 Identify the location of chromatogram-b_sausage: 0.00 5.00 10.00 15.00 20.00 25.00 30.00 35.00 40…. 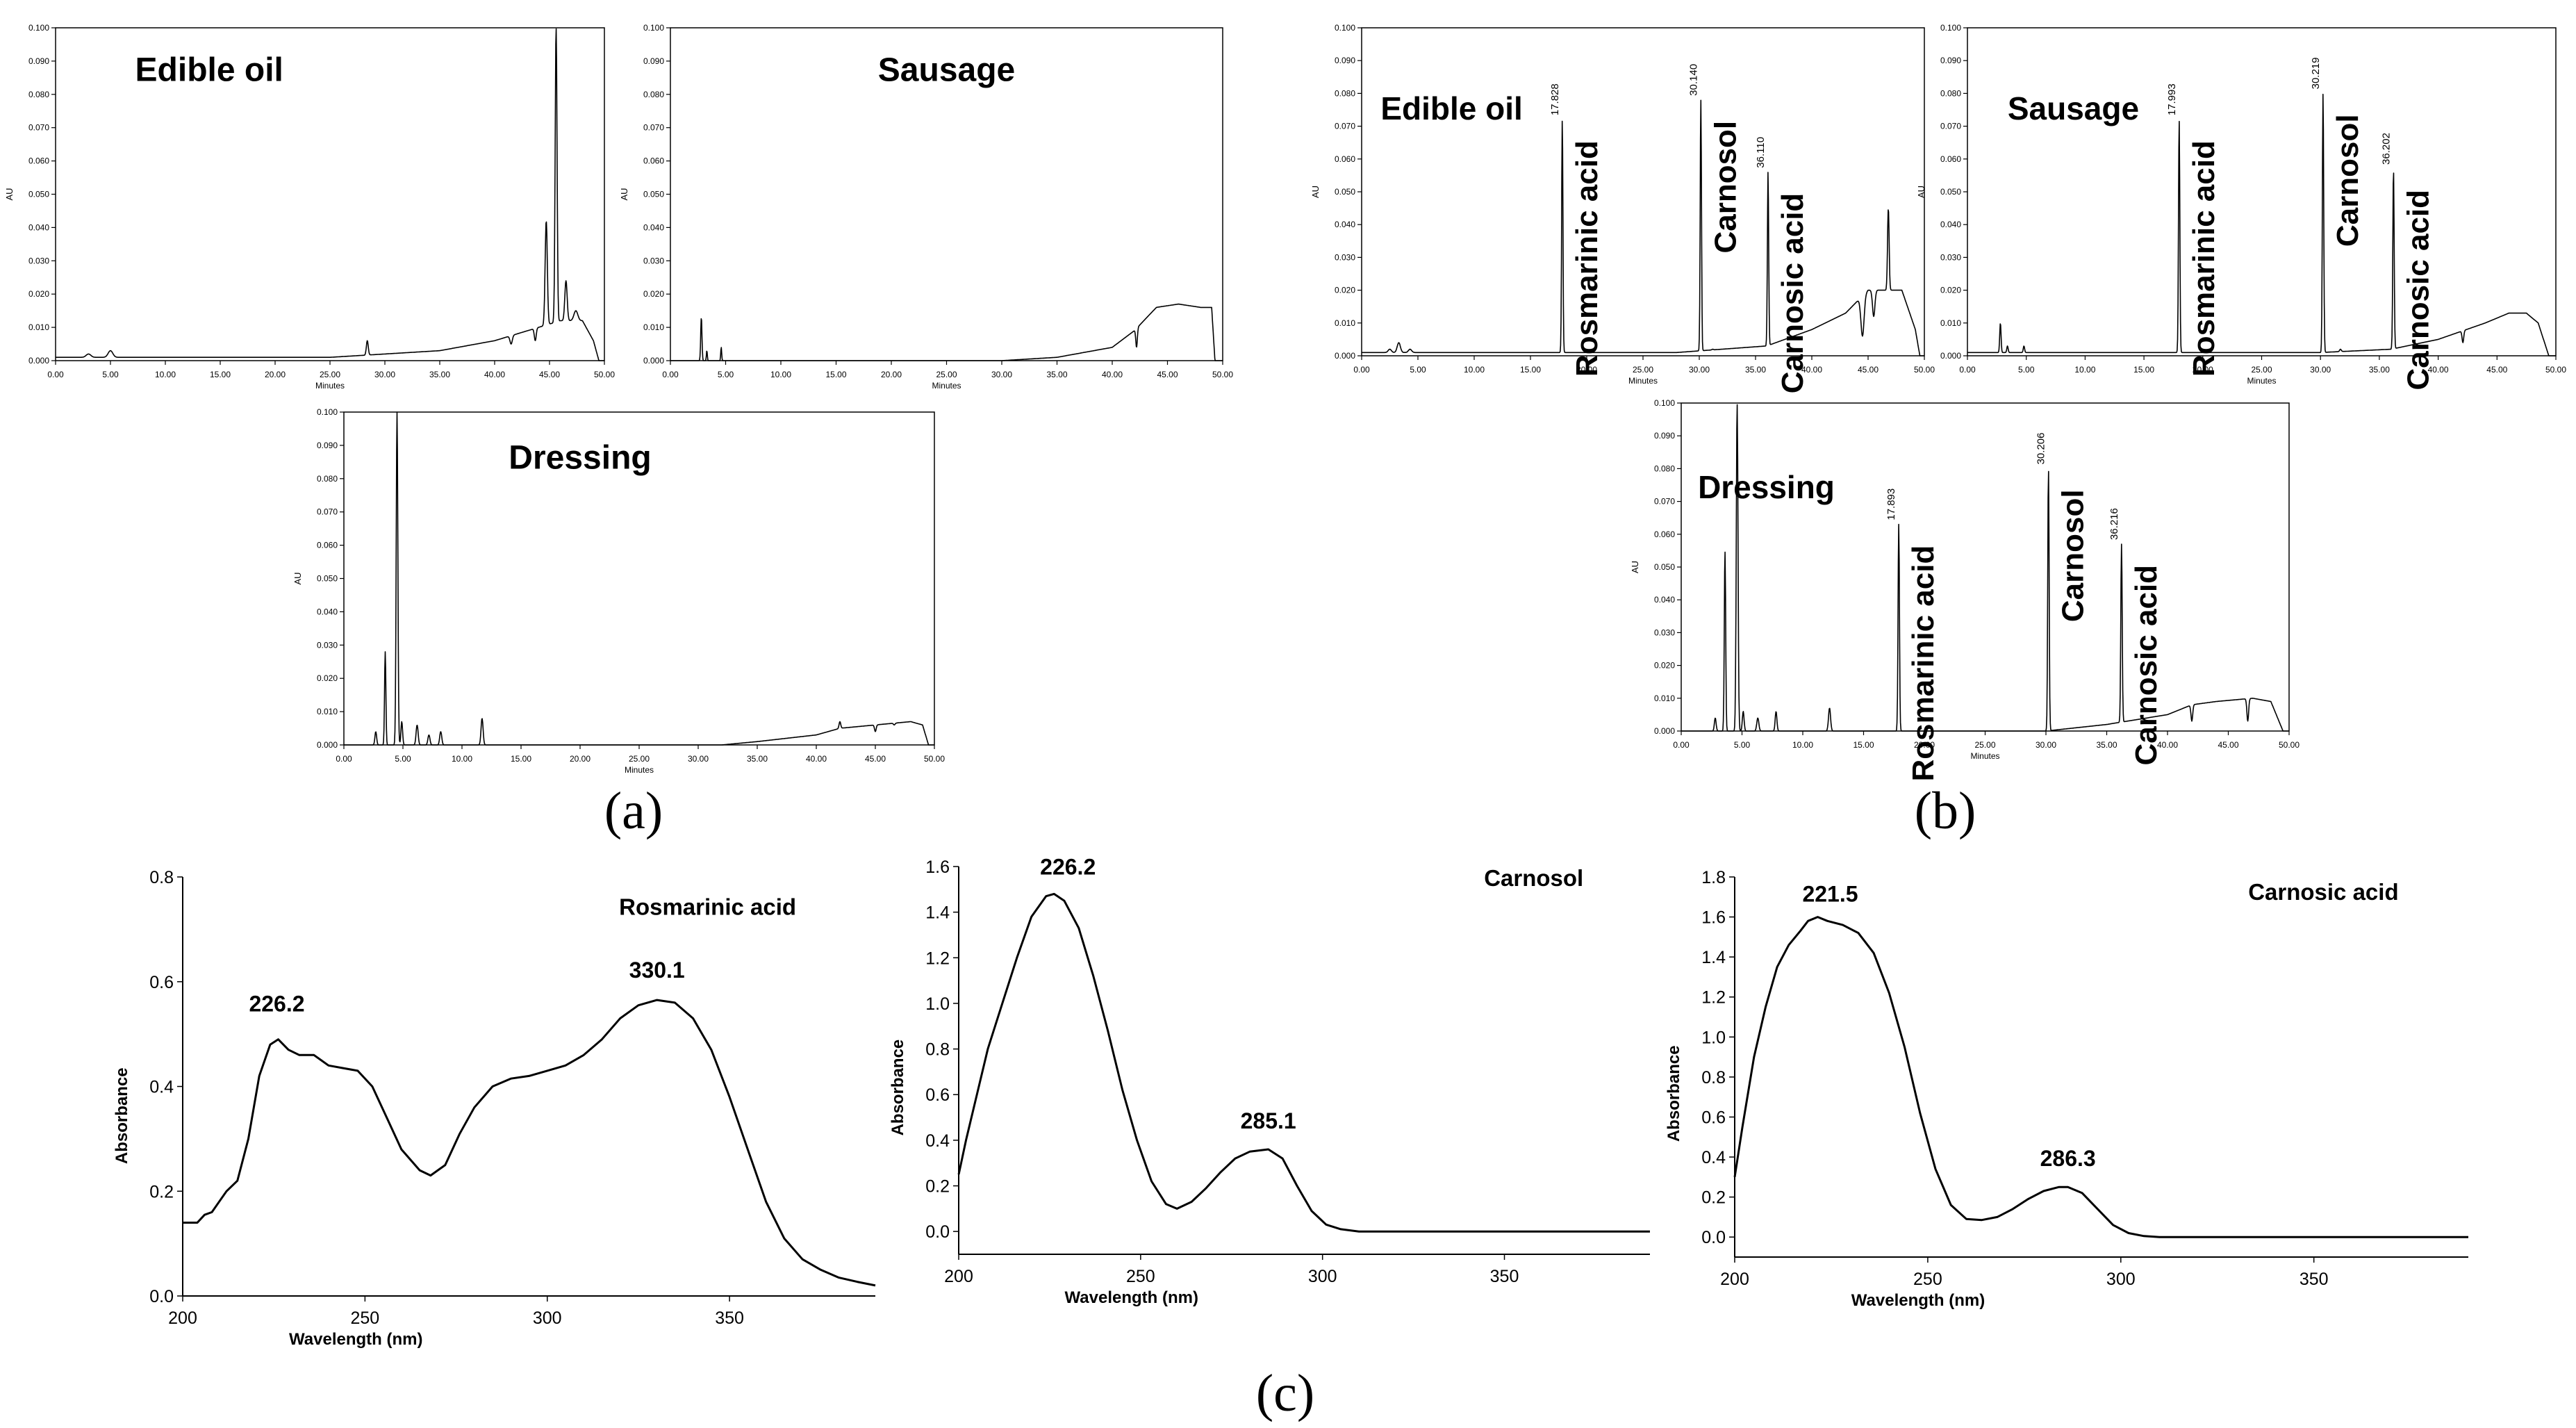
(2241, 207).